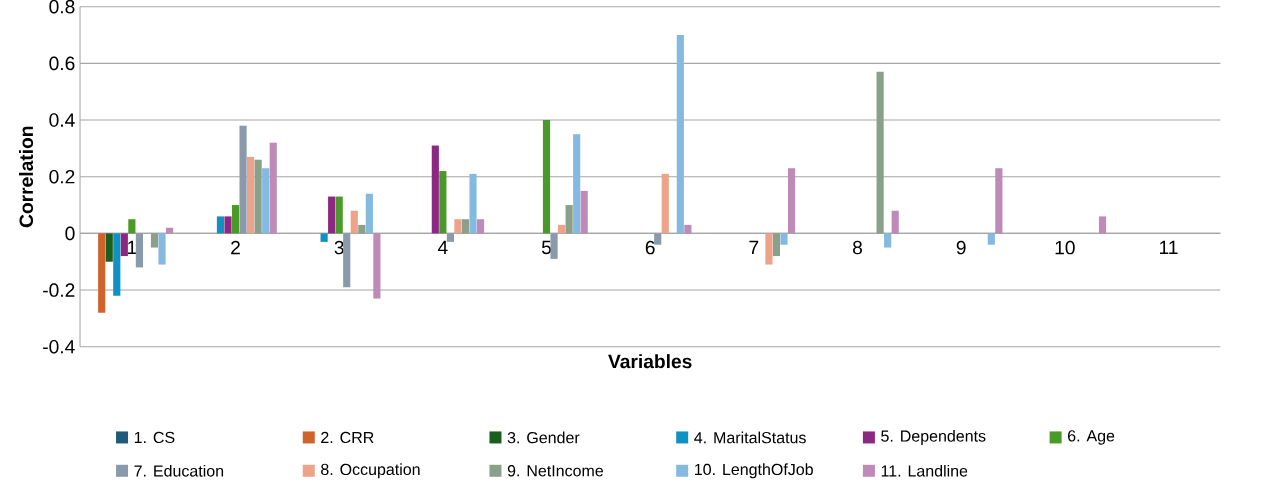  Describe the element at coordinates (179, 470) in the screenshot. I see `legend-label: 7. Education` at that location.